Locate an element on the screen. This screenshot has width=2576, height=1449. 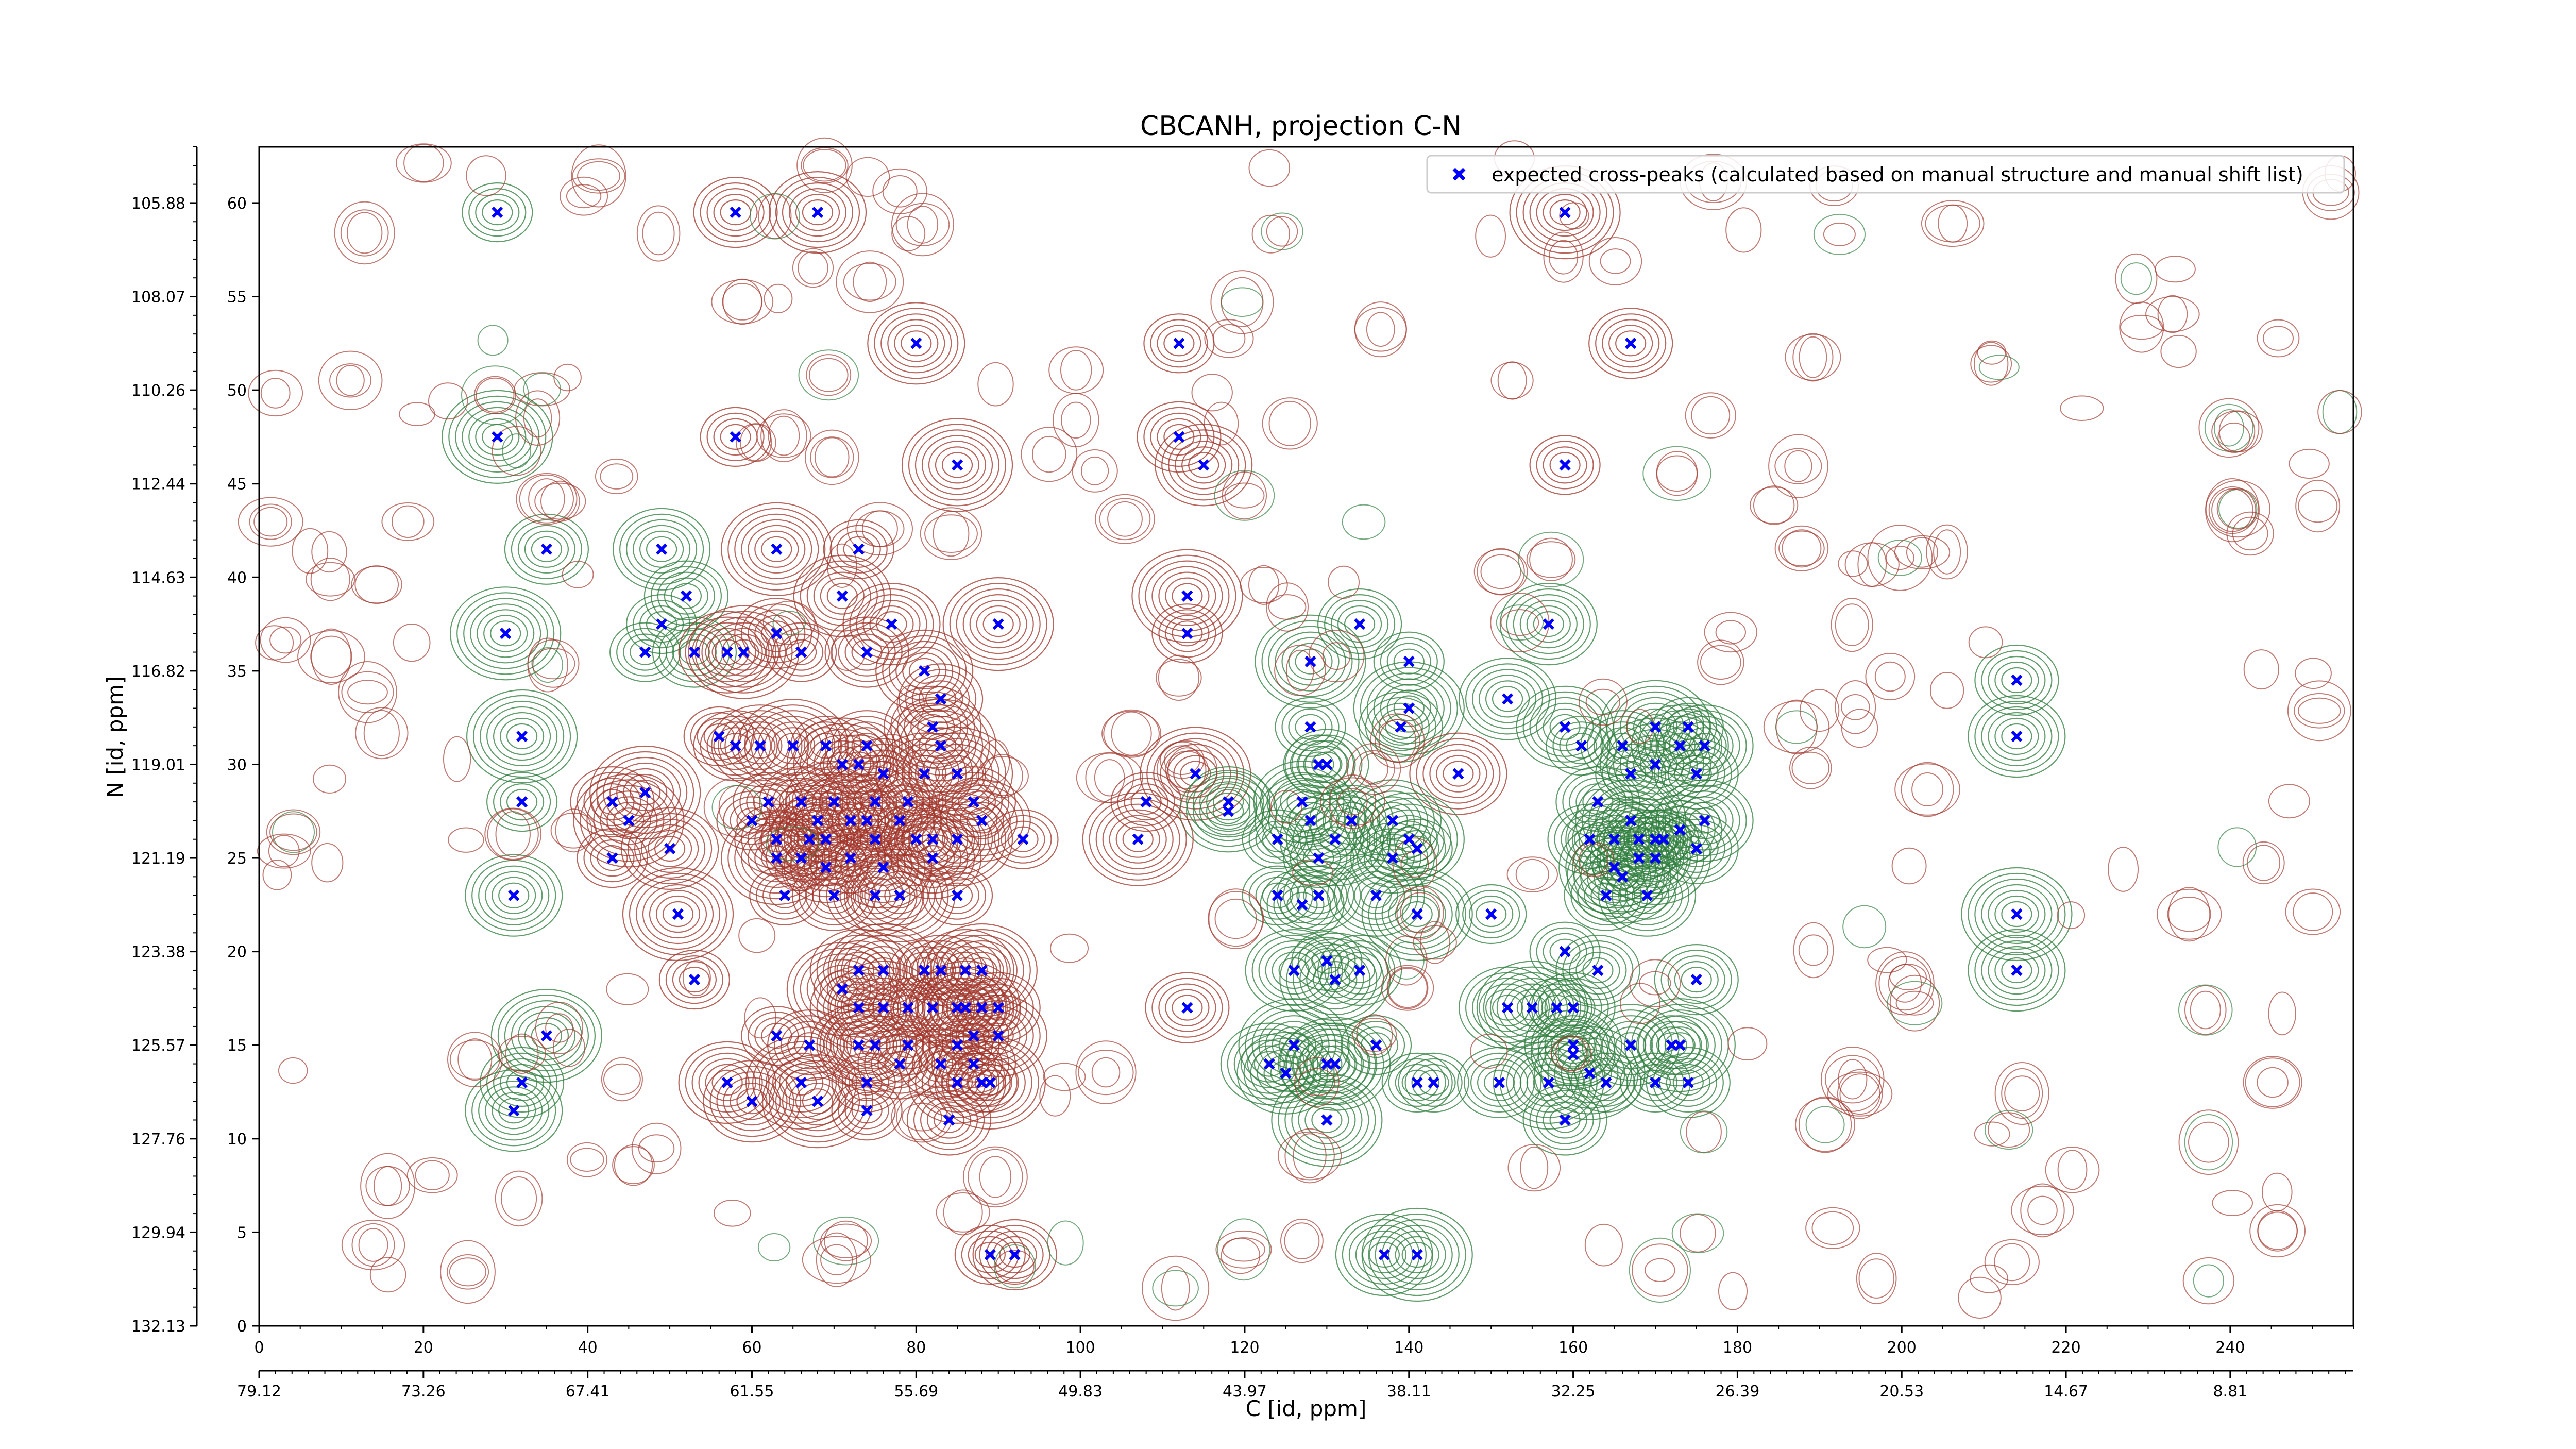
x-ppm-tick-label: 79.12 is located at coordinates (259, 1392).